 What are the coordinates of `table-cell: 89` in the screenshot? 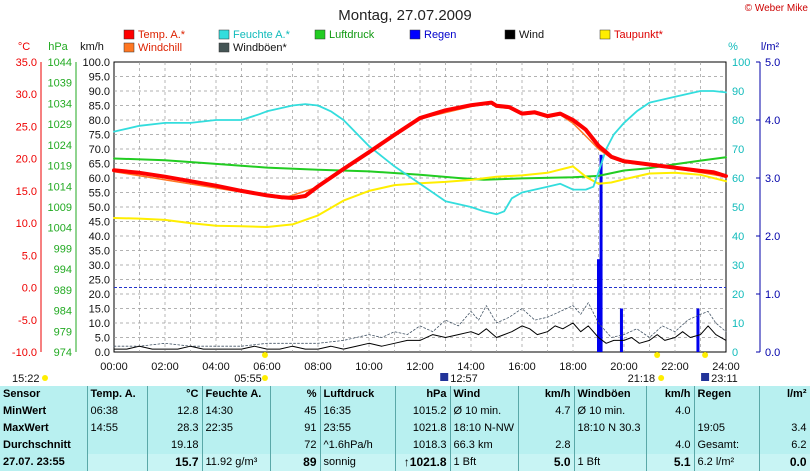 It's located at (295, 462).